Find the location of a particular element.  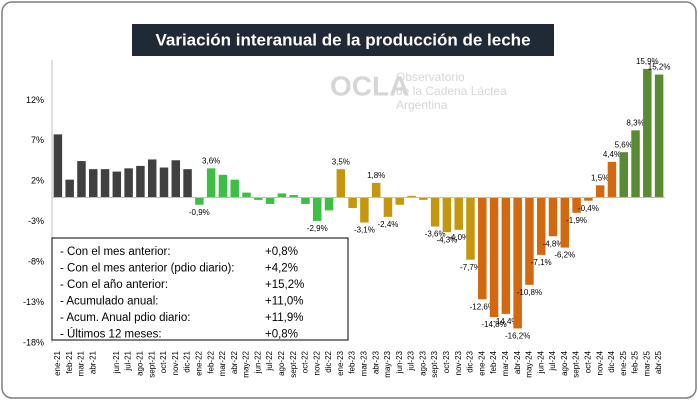

x-tick-label: jul-24 is located at coordinates (552, 360).